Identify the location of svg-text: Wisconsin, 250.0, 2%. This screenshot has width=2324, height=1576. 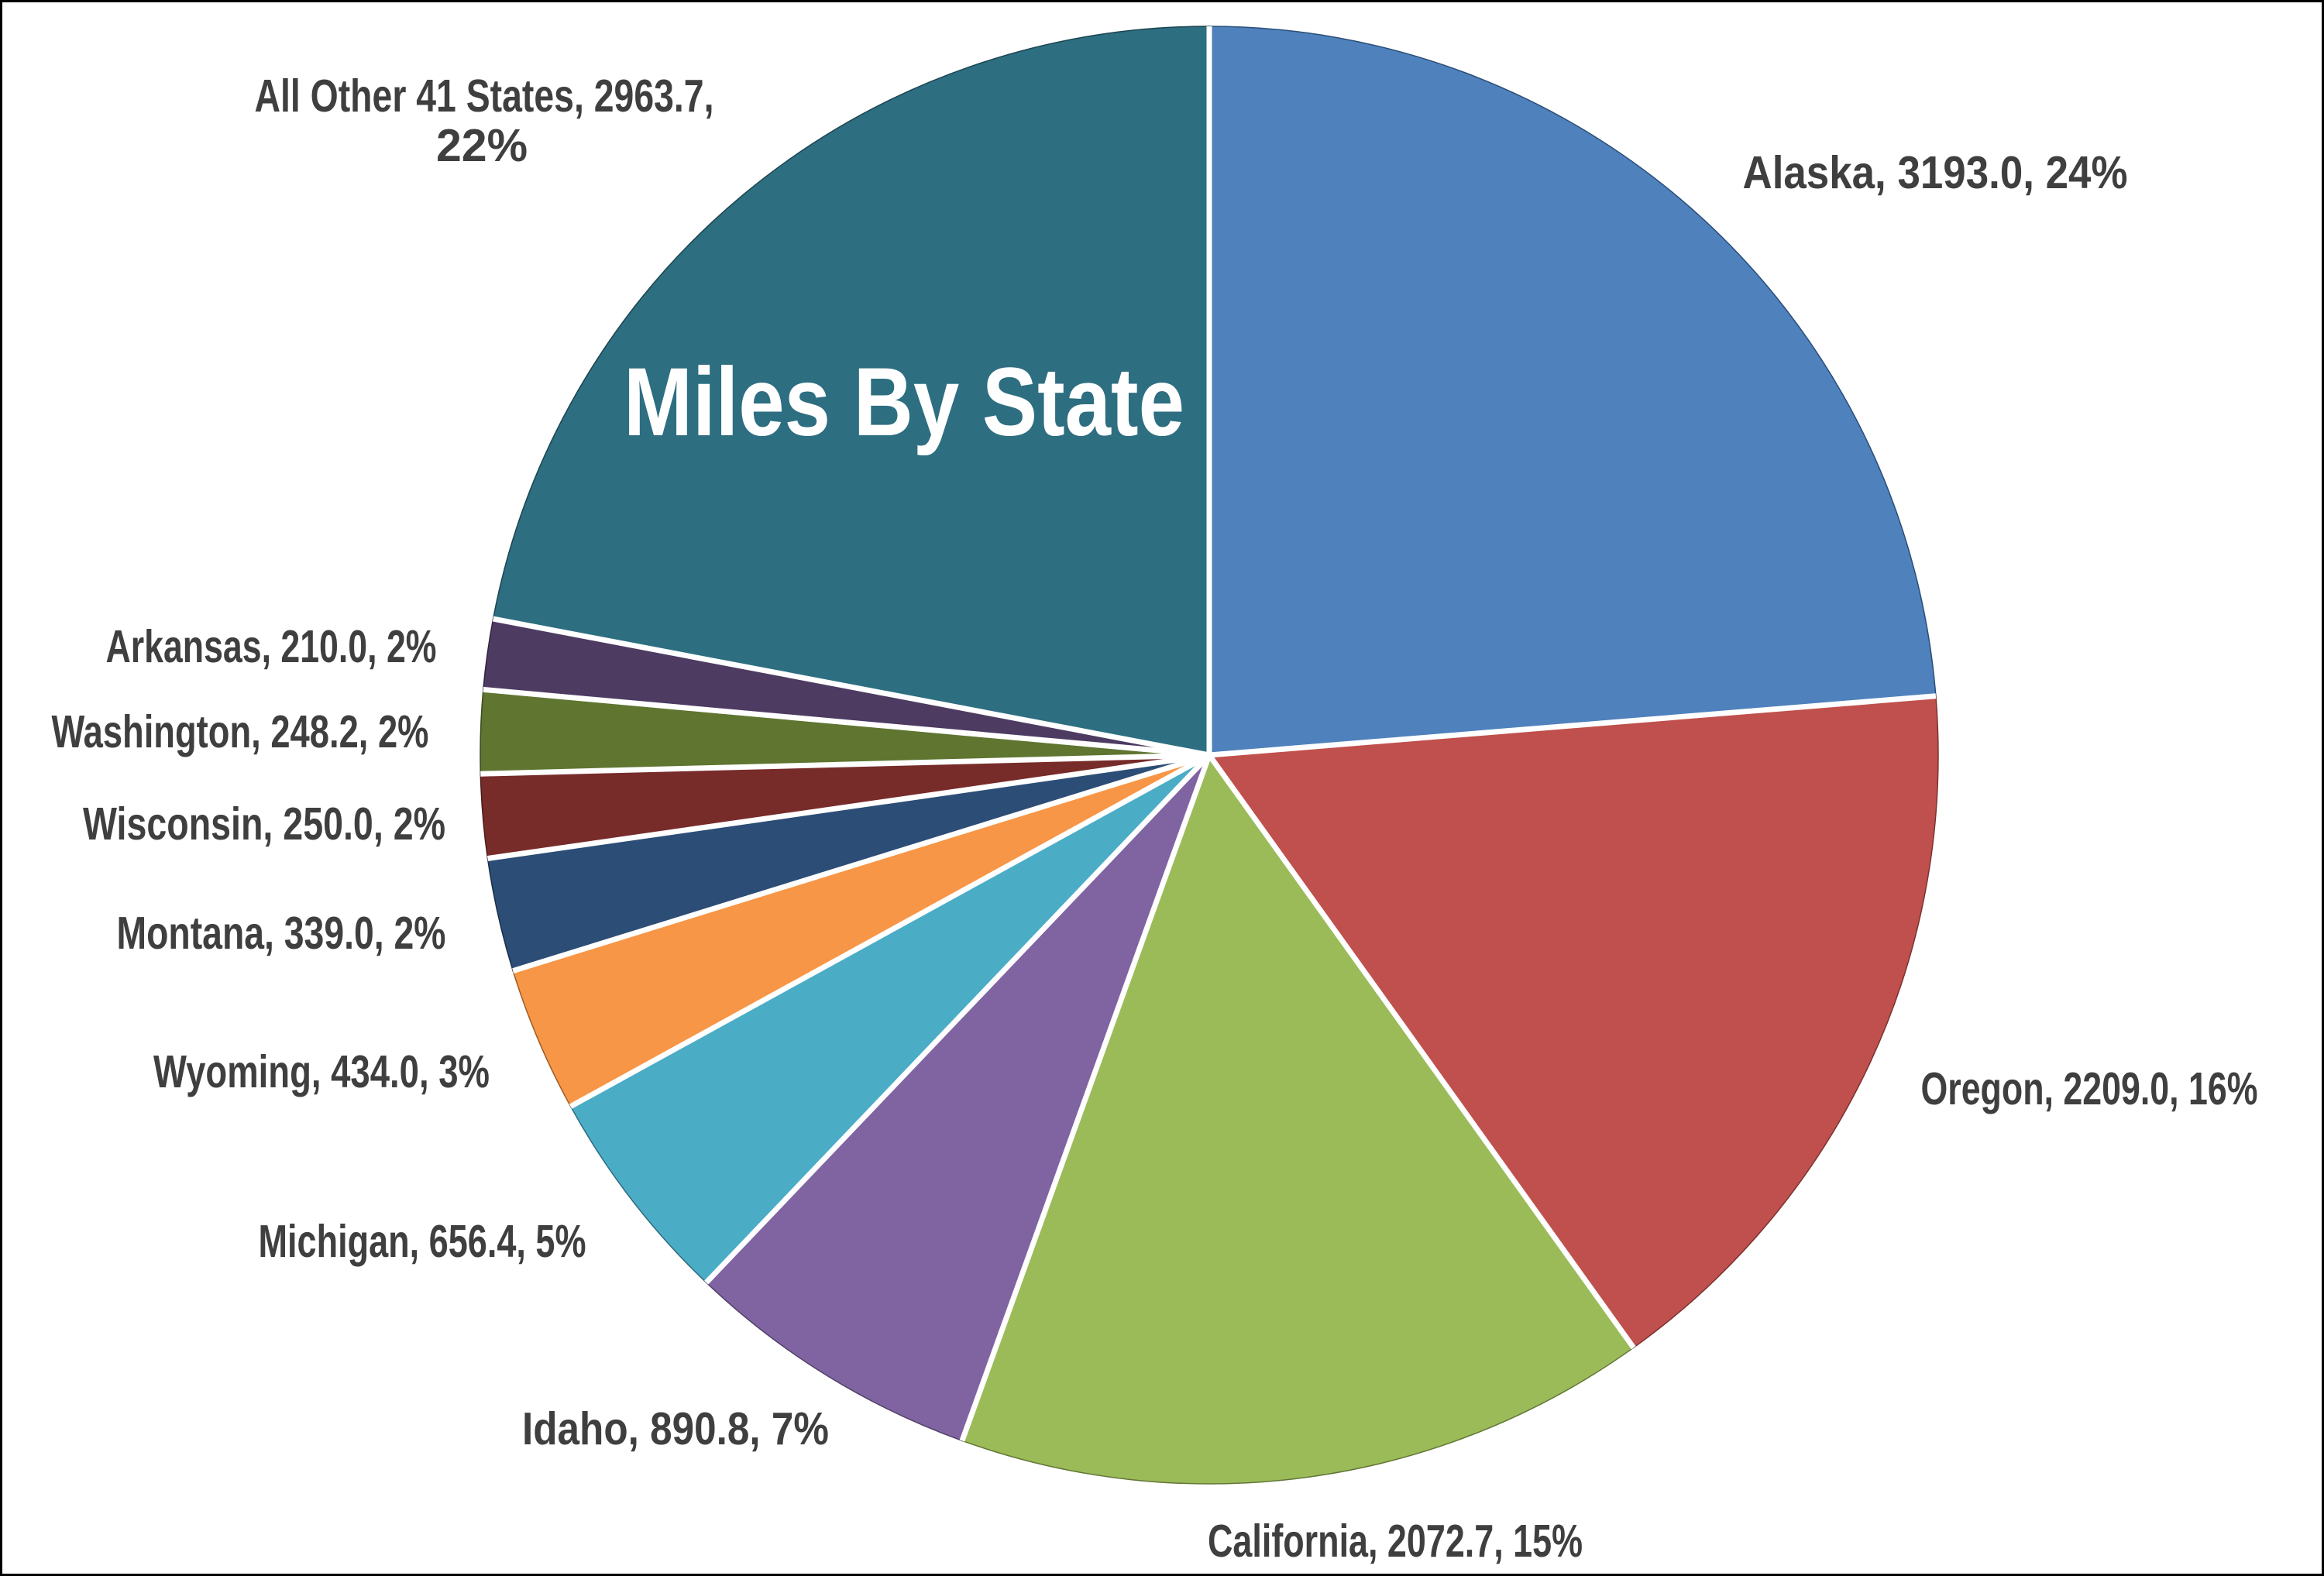
(264, 824).